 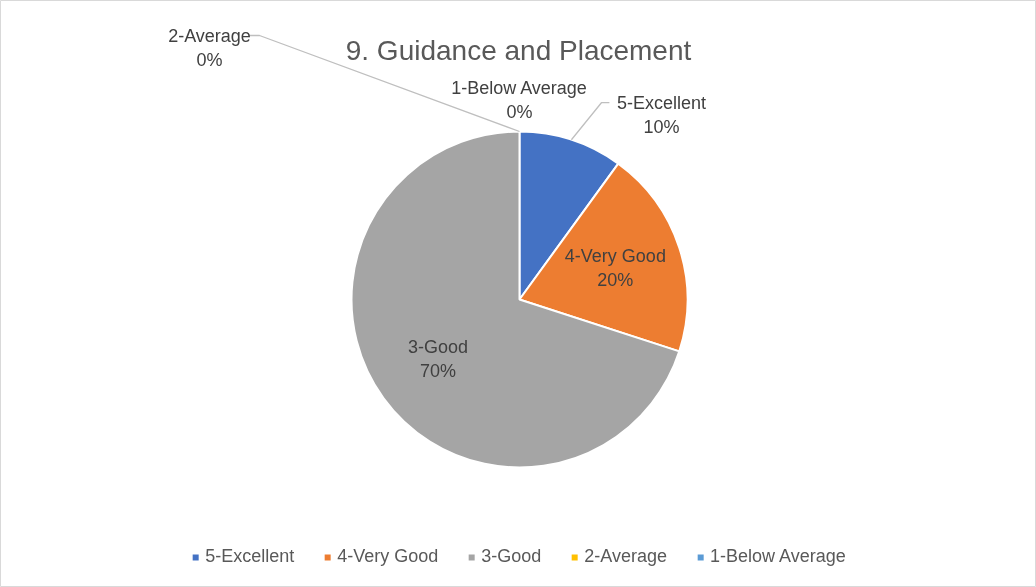 What do you see at coordinates (437, 346) in the screenshot?
I see `slice-label: 3-Good` at bounding box center [437, 346].